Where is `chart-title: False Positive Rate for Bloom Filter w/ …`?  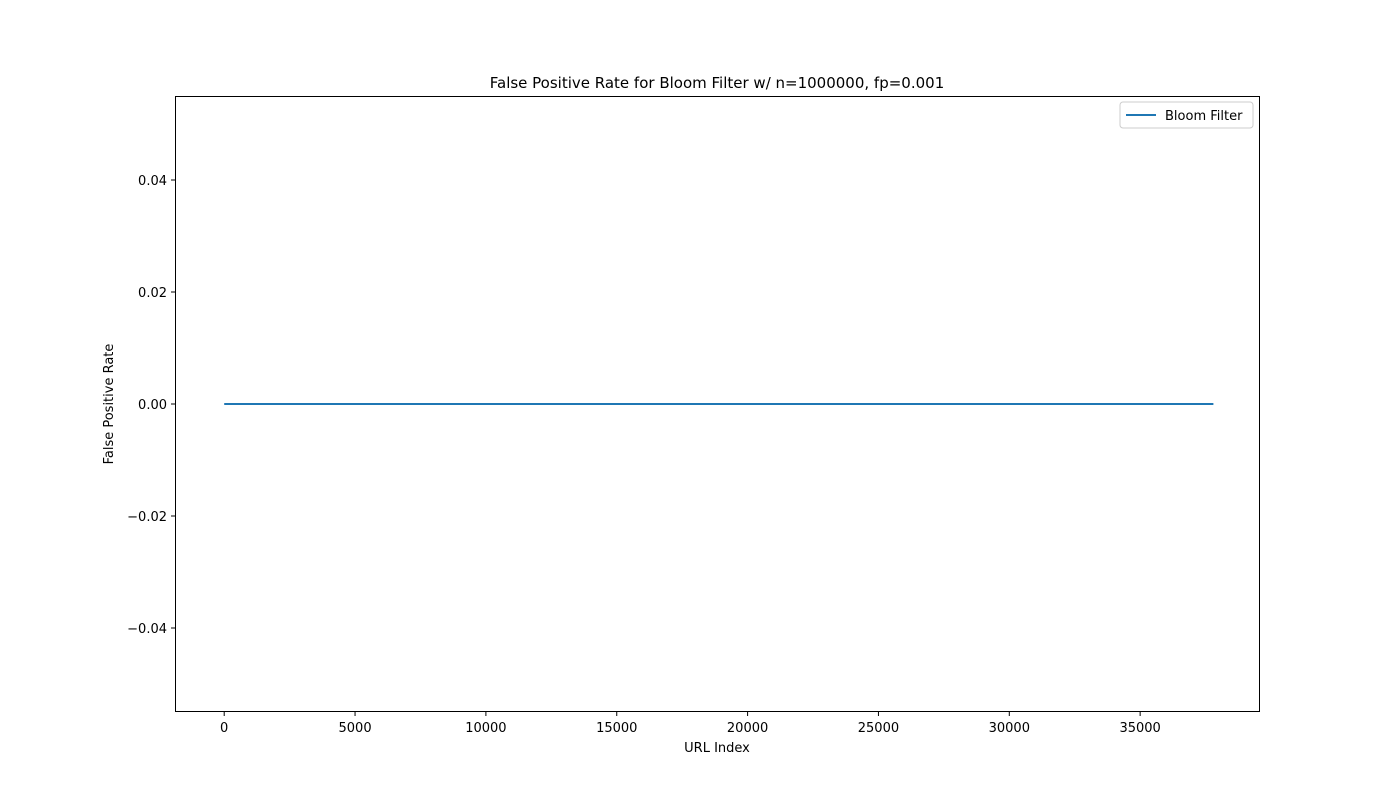
chart-title: False Positive Rate for Bloom Filter w/ … is located at coordinates (717, 83).